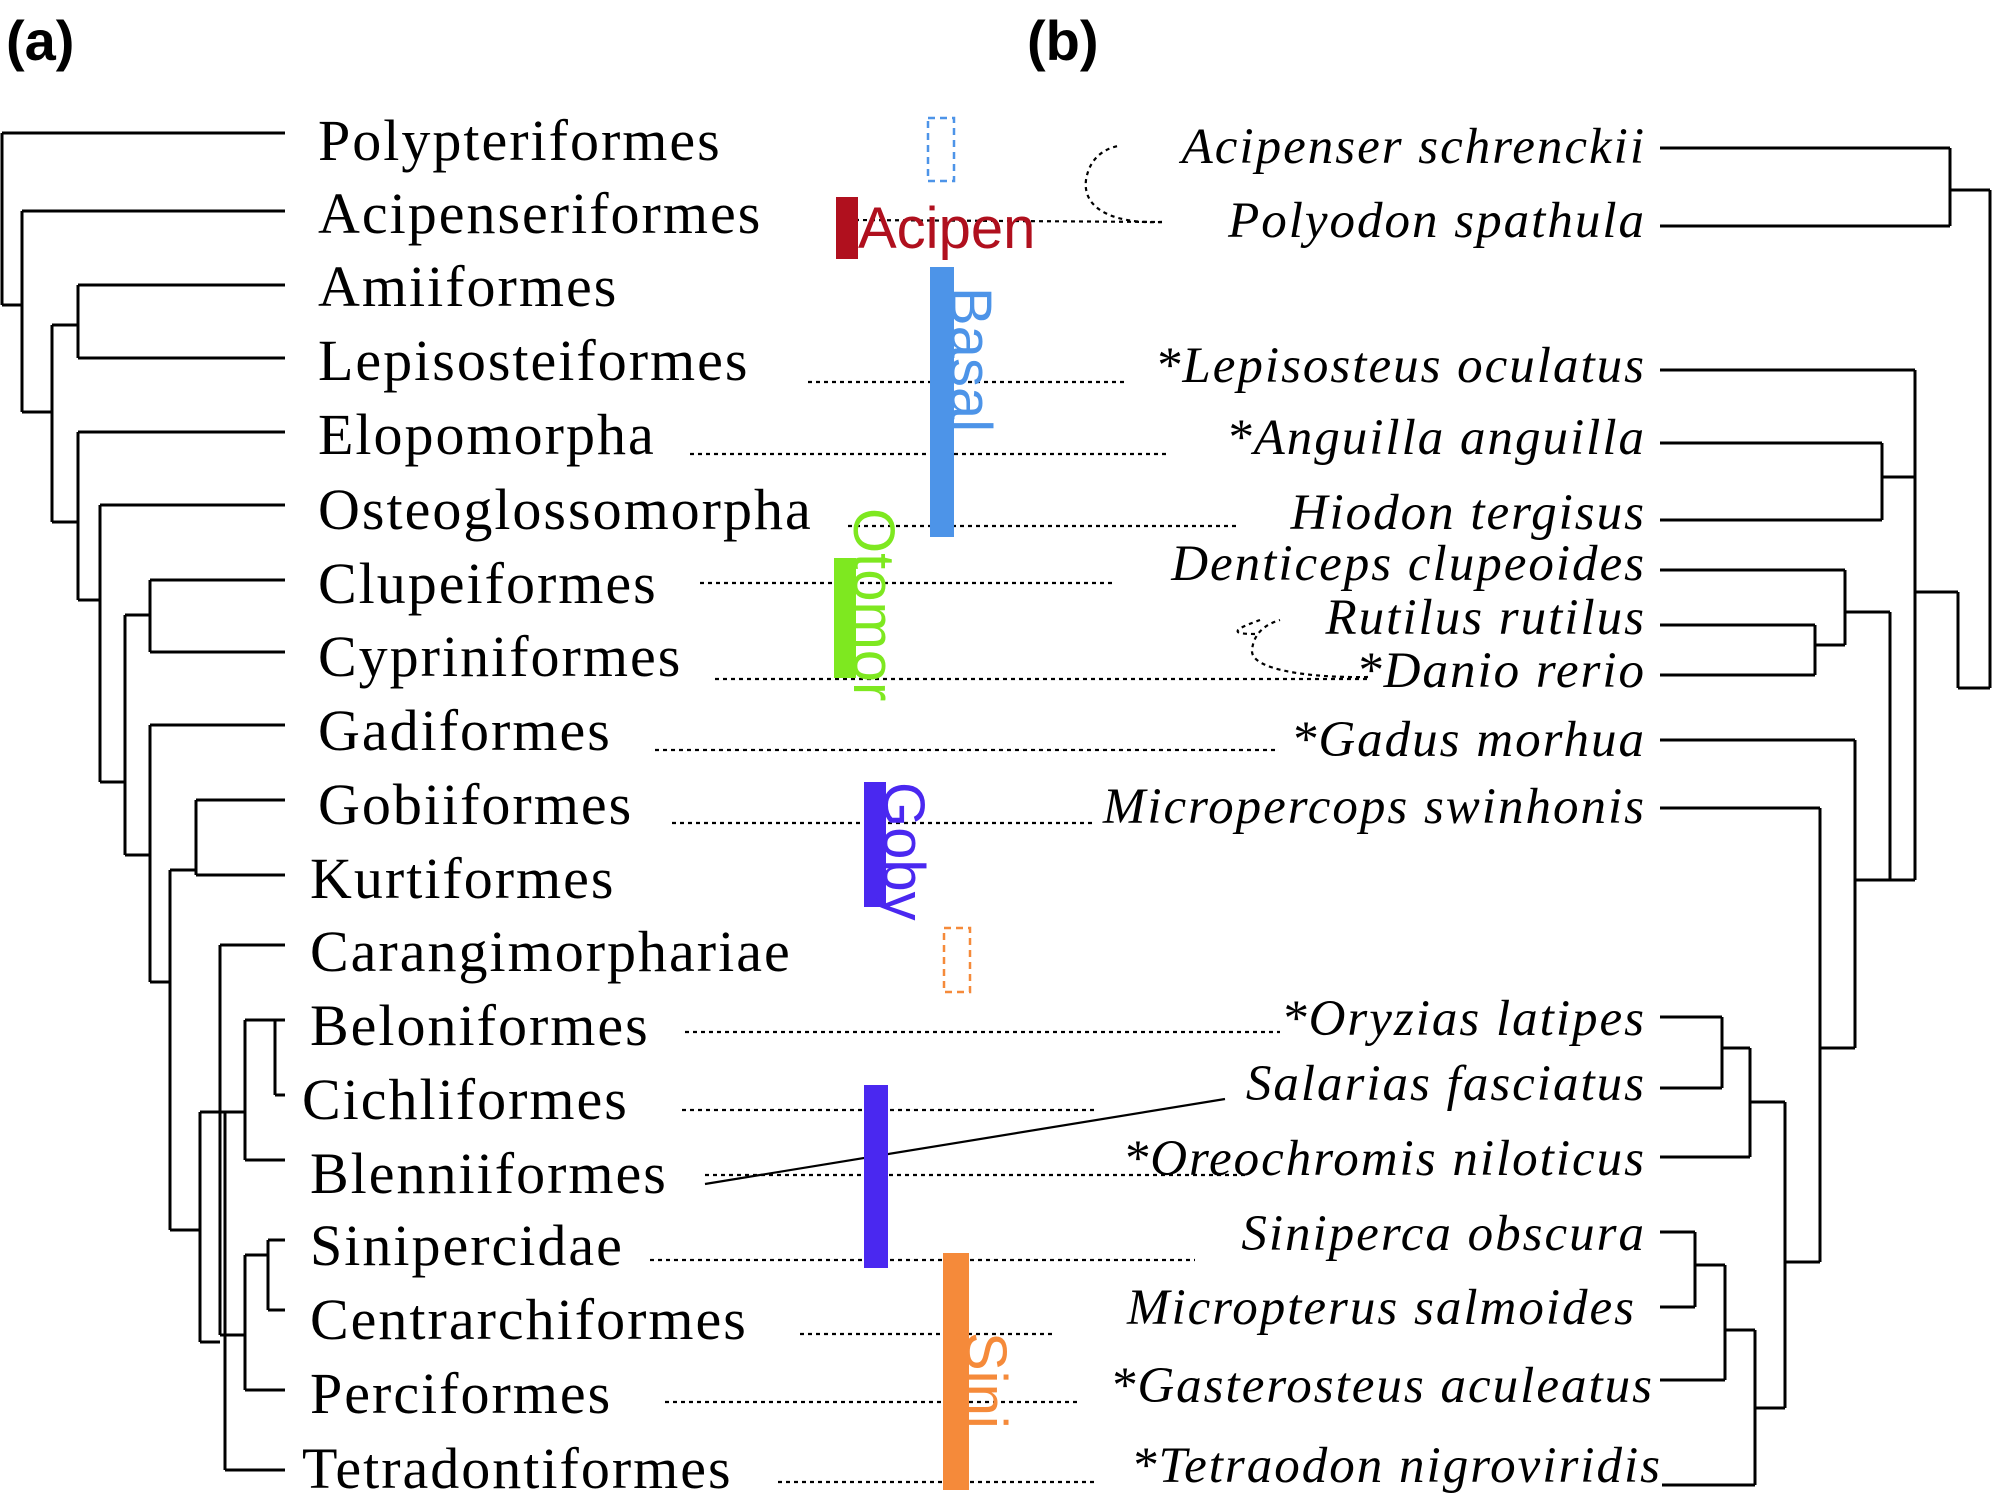  I want to click on group-label-basal: Basal, so click(970, 359).